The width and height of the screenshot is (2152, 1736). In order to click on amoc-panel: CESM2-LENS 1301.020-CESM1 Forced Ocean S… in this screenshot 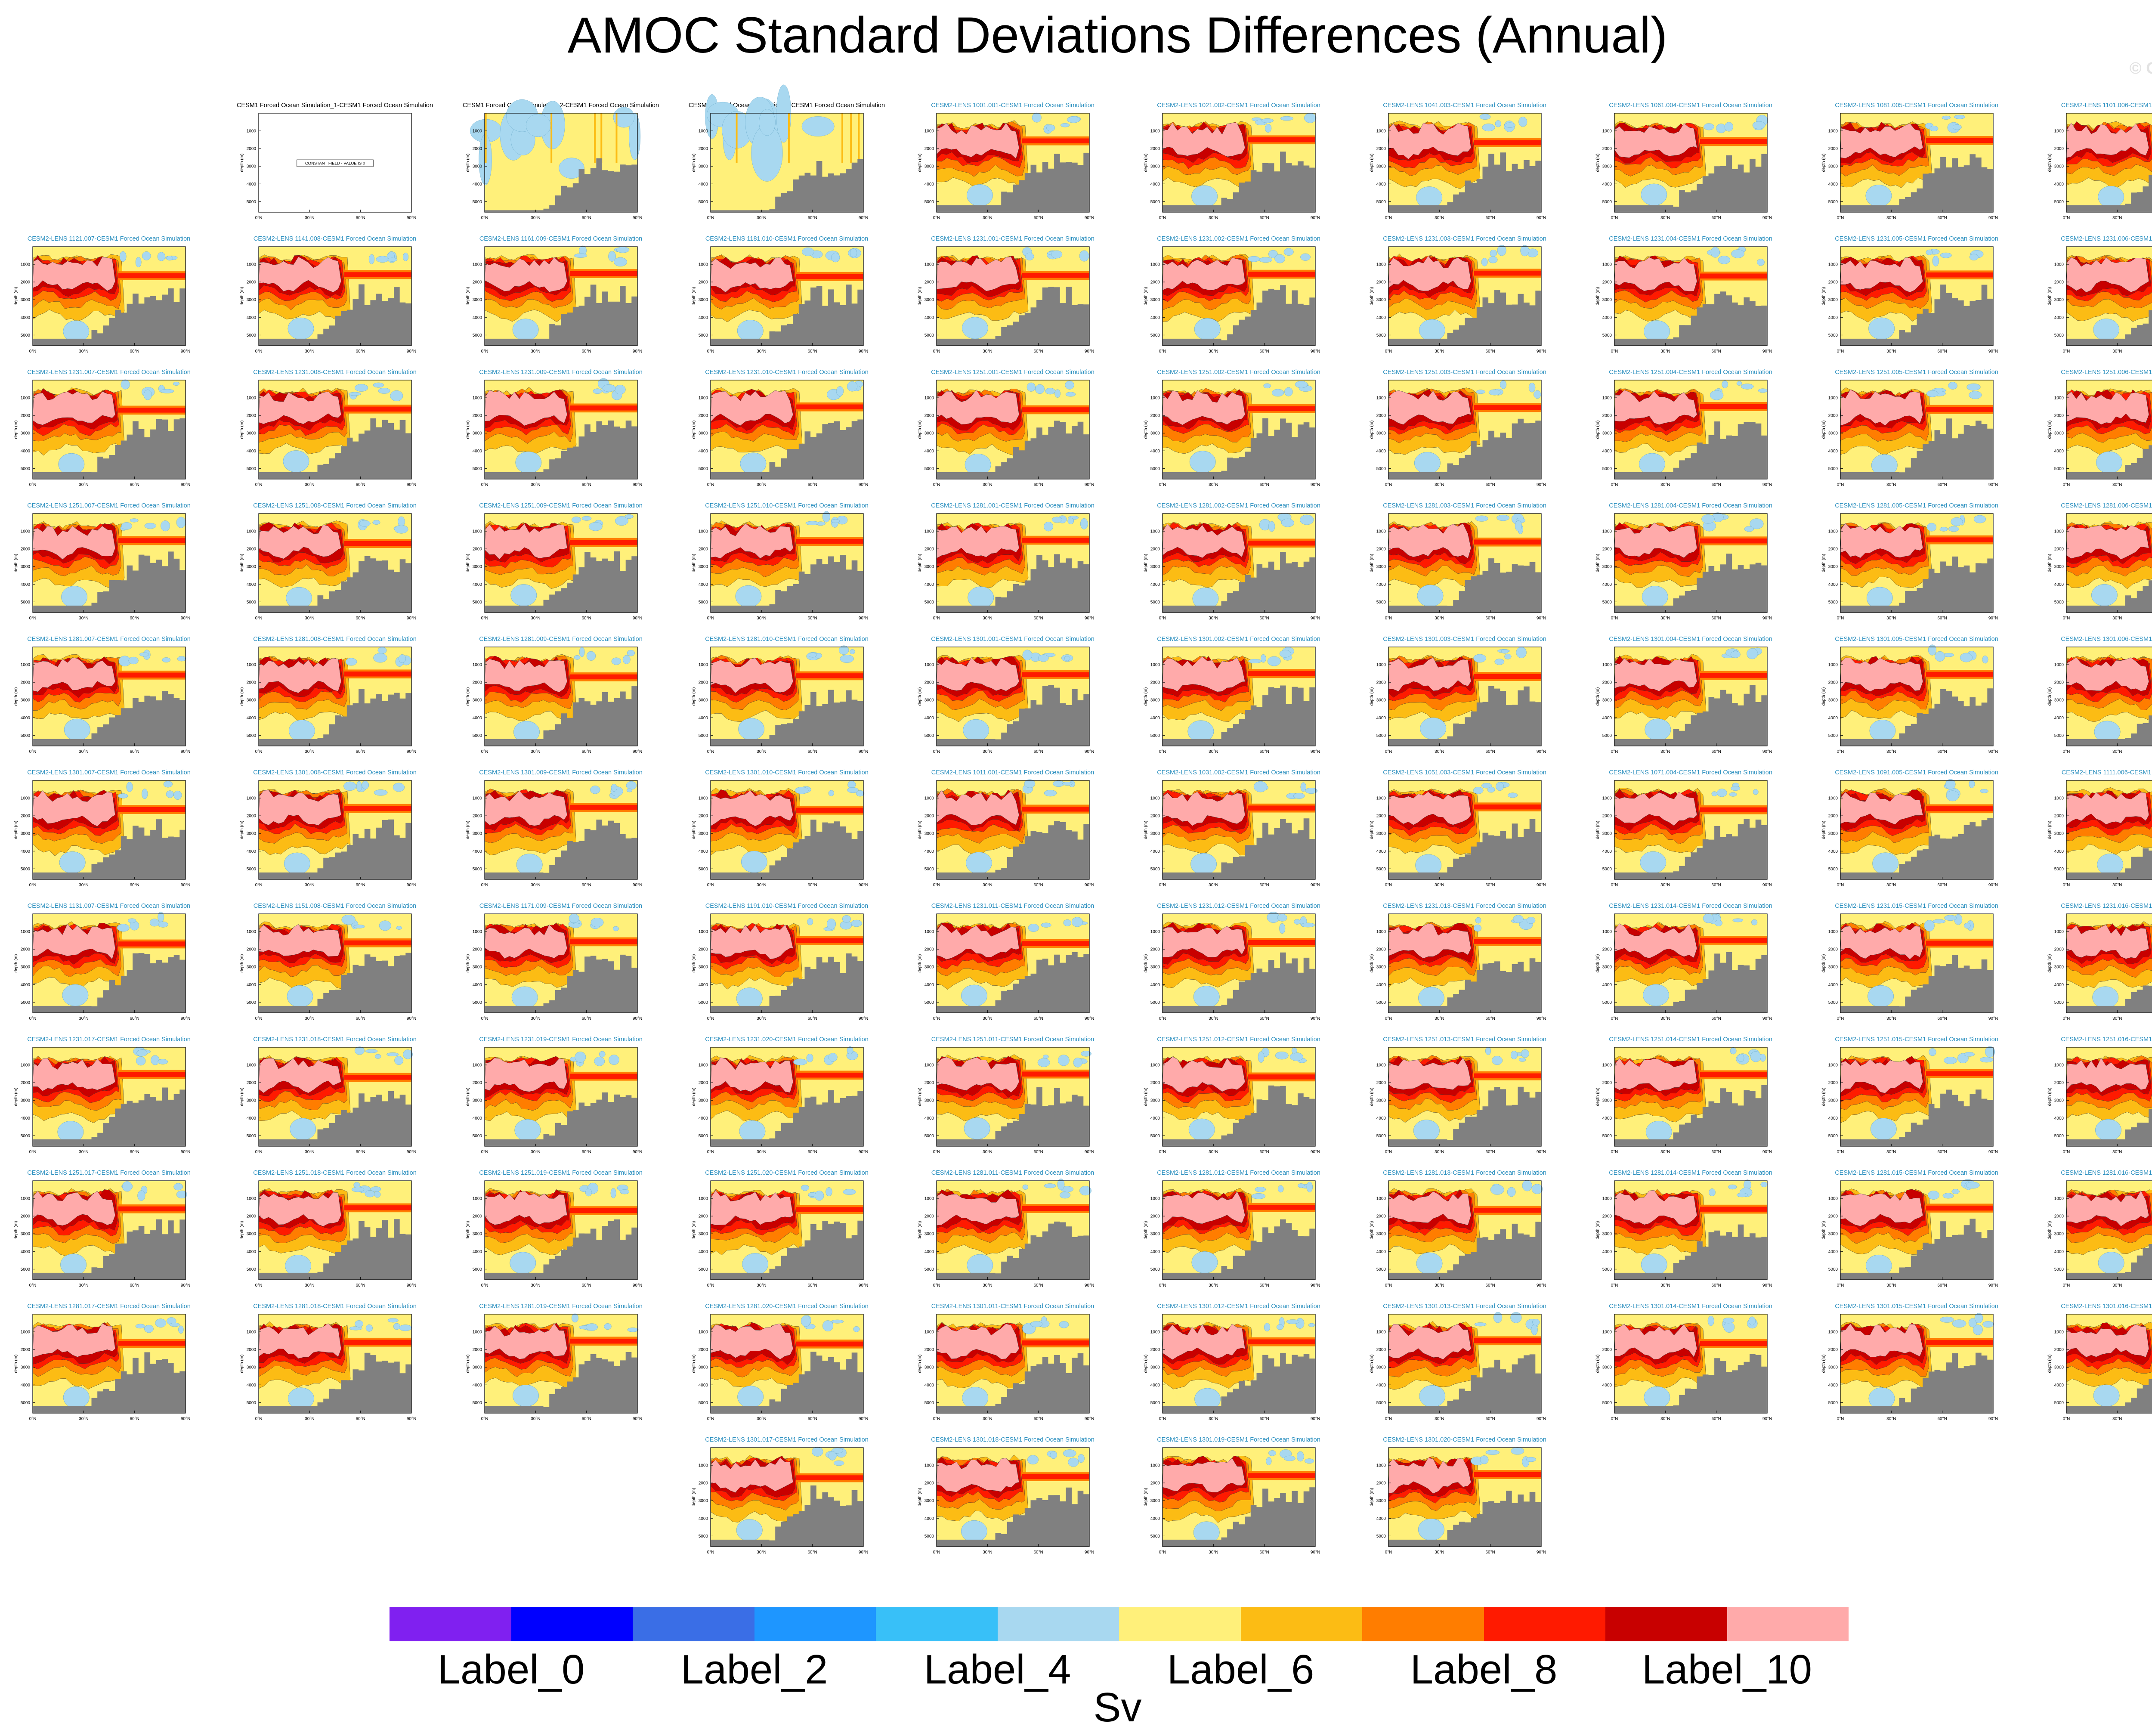, I will do `click(1462, 1499)`.